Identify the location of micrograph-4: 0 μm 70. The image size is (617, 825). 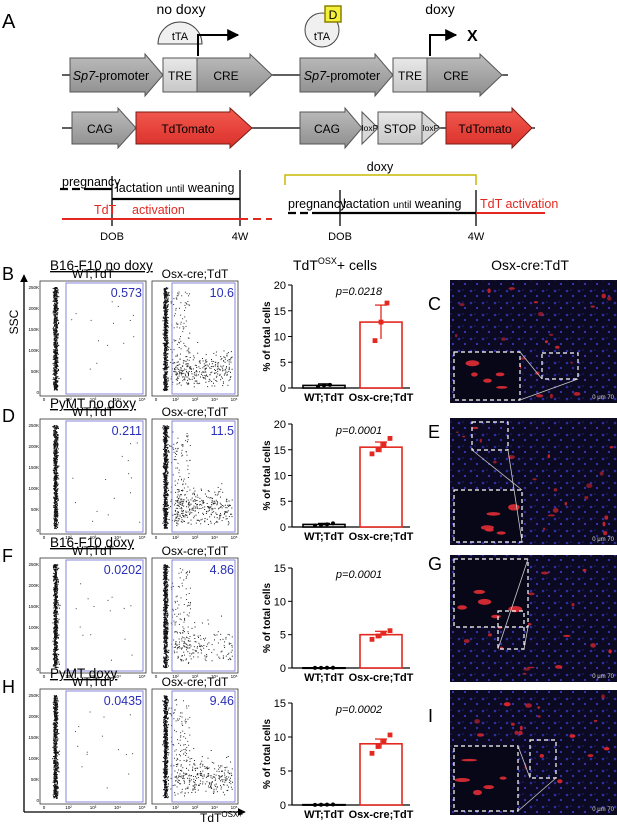
(533, 752).